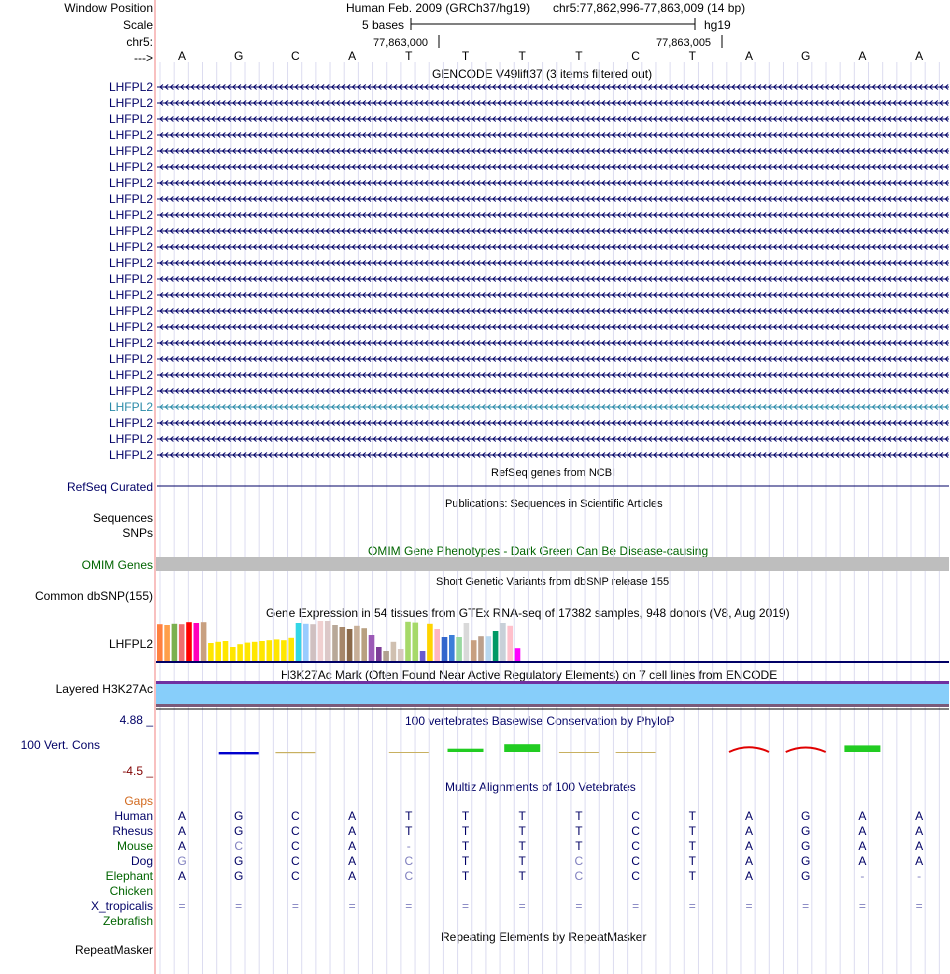 The height and width of the screenshot is (974, 950). I want to click on publications-snps-label: SNPs, so click(137, 533).